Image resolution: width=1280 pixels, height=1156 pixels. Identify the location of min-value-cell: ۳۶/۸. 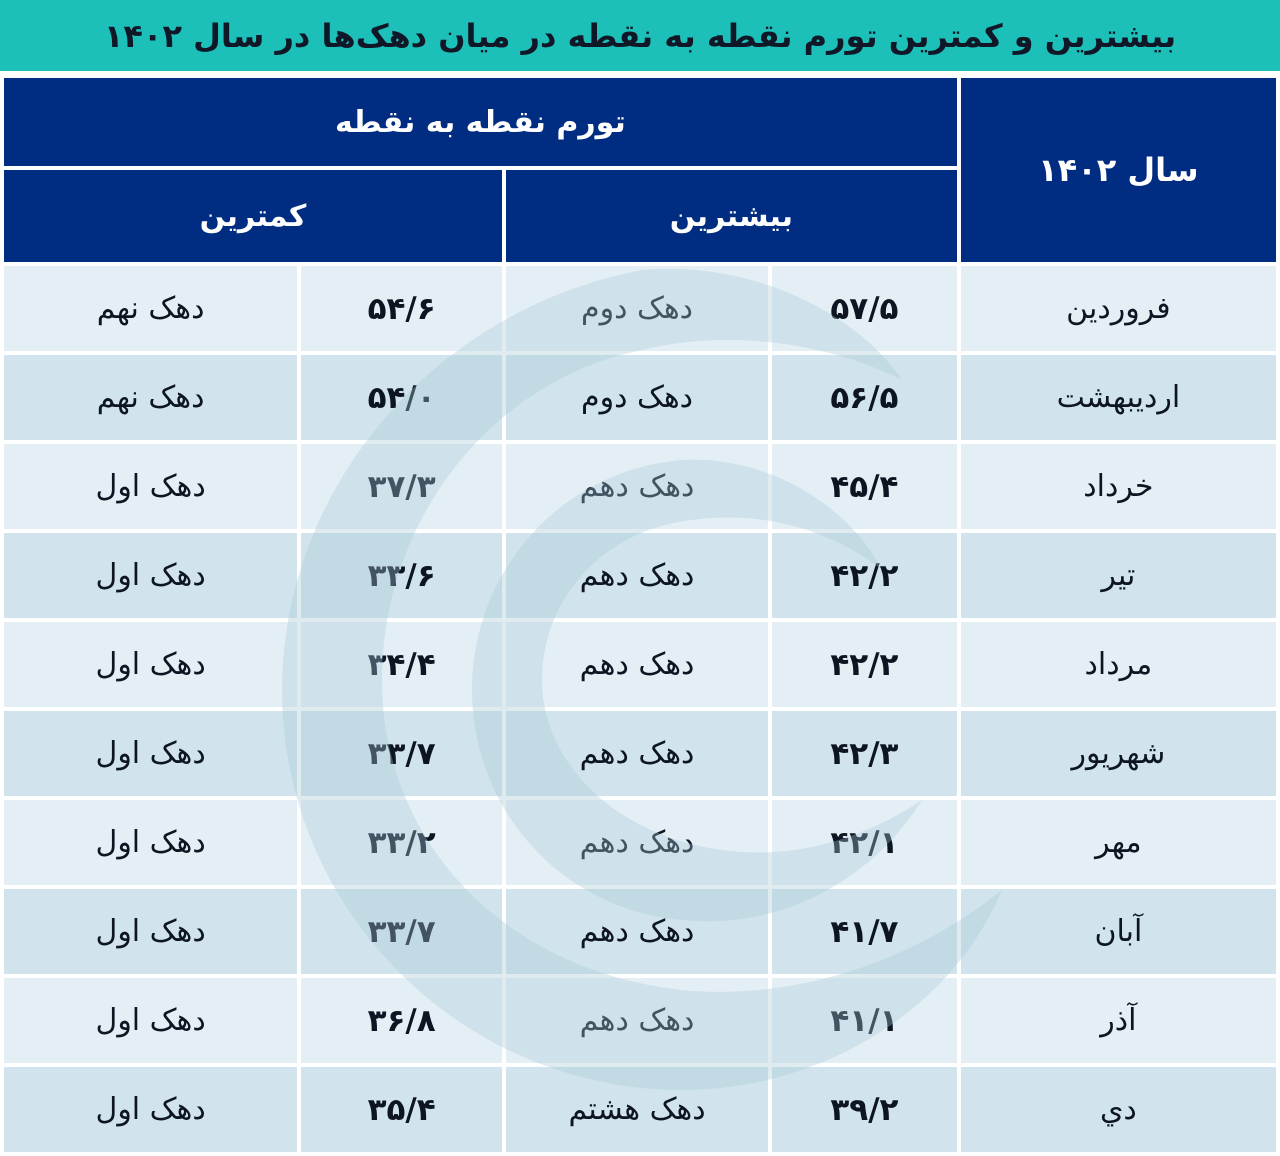
(402, 1020).